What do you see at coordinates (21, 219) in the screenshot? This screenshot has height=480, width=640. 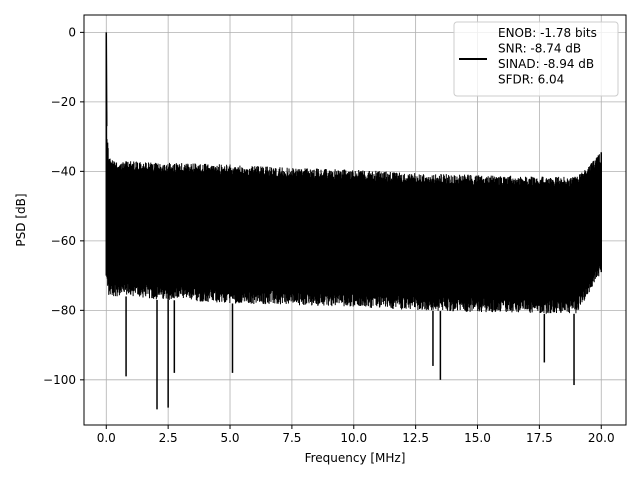 I see `y-axis-label: PSD [dB]` at bounding box center [21, 219].